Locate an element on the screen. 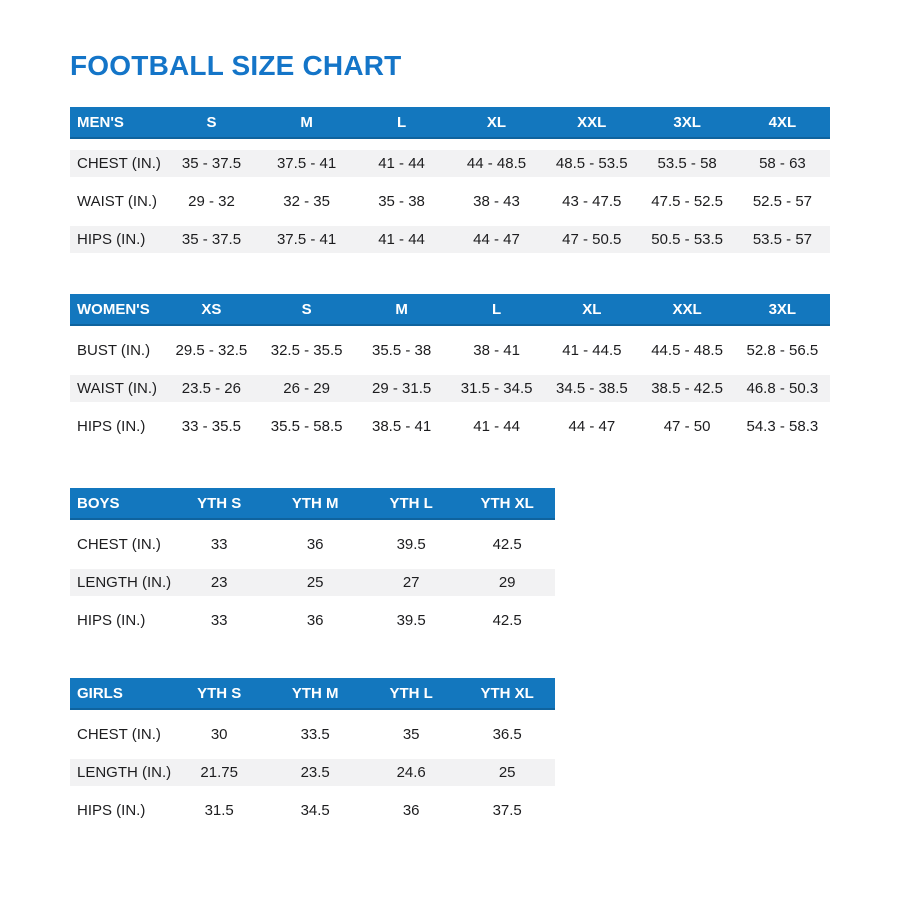 This screenshot has width=900, height=900. womens-section-label: WOMEN'S is located at coordinates (117, 310).